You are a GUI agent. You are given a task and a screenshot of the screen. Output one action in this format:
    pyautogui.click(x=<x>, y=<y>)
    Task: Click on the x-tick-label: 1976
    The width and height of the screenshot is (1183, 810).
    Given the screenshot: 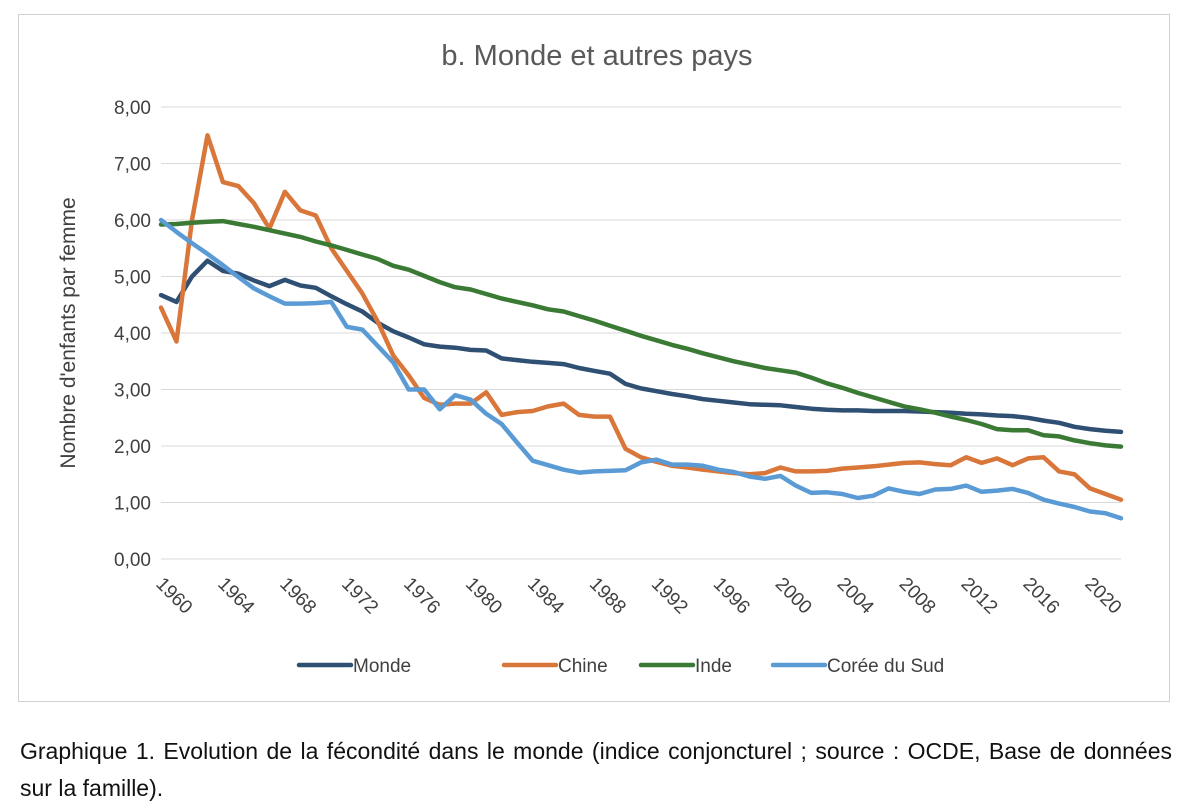 What is the action you would take?
    pyautogui.click(x=421, y=596)
    